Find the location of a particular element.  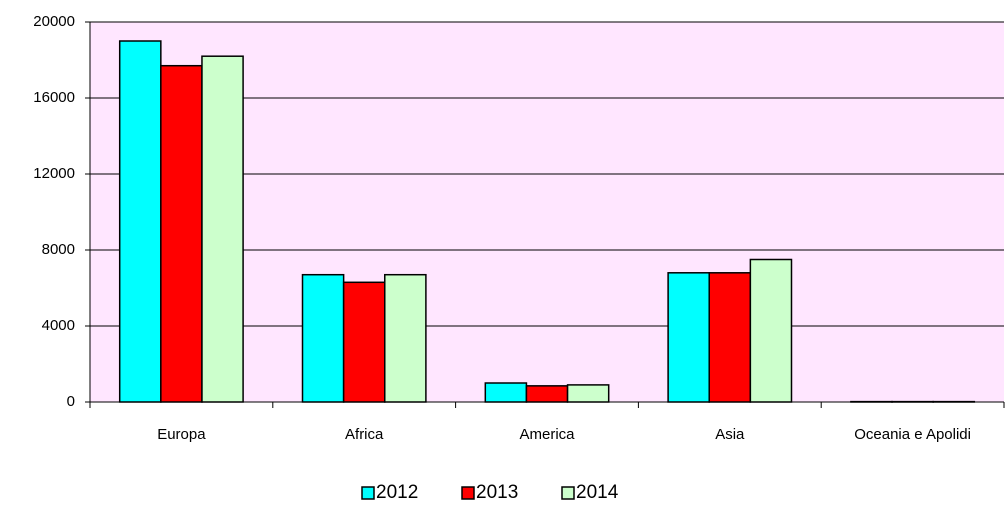

x-tick-label: America is located at coordinates (547, 434).